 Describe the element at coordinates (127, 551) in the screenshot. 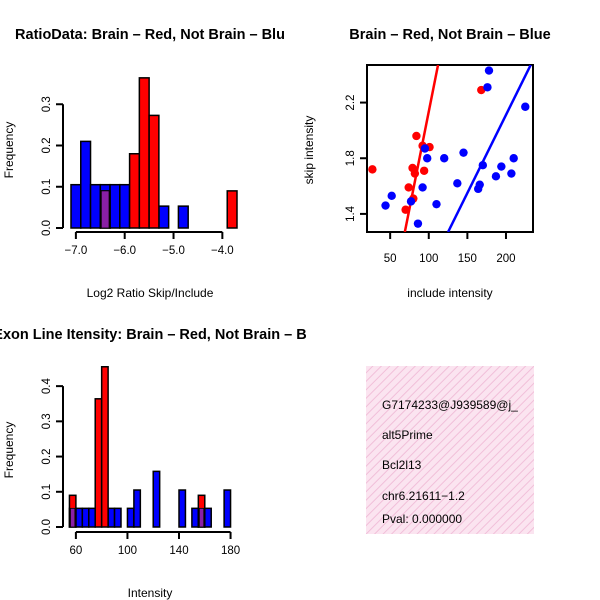

I see `intensity-x-tick-label-1: 100` at that location.